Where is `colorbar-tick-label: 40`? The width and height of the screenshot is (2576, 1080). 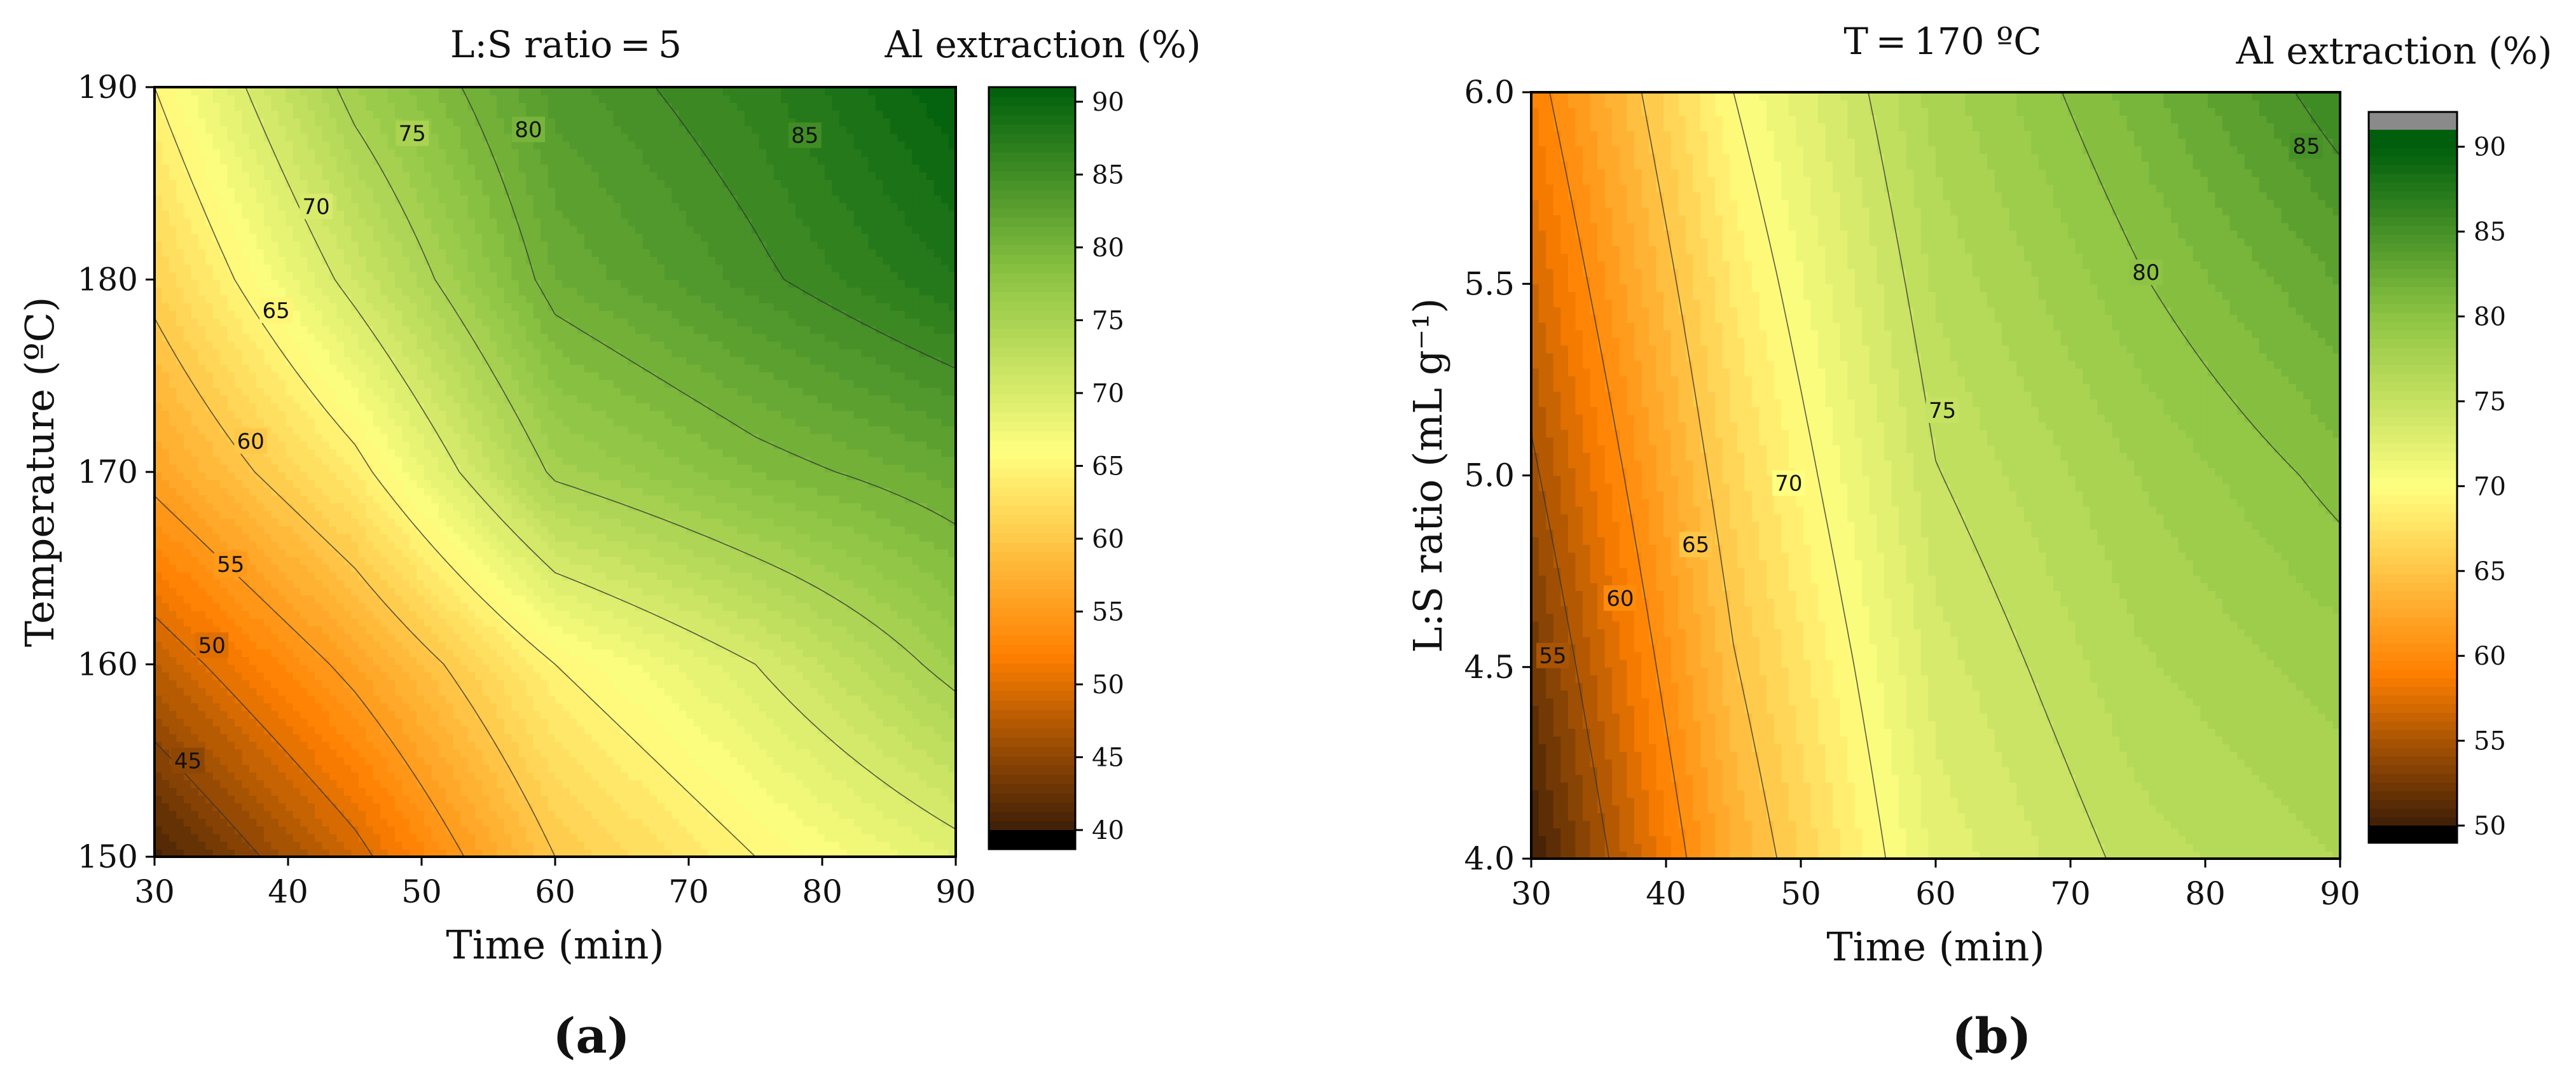
colorbar-tick-label: 40 is located at coordinates (1108, 830).